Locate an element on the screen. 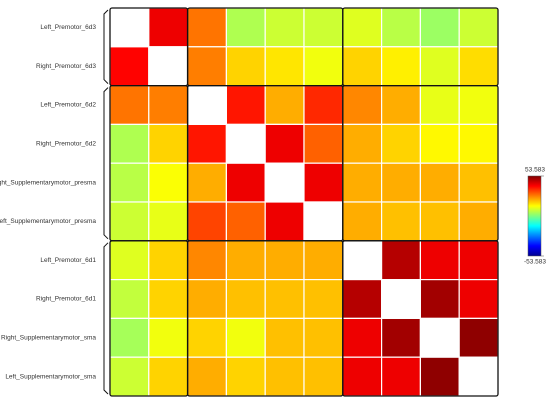 The height and width of the screenshot is (406, 550). row-label: Right_Premotor_6d2 is located at coordinates (66, 144).